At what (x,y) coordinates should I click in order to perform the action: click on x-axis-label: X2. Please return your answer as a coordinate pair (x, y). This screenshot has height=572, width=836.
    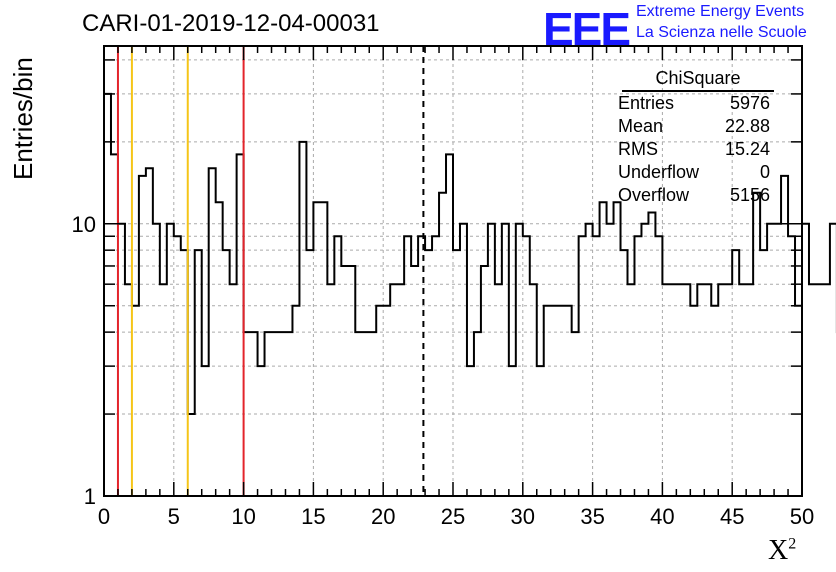
    Looking at the image, I should click on (782, 551).